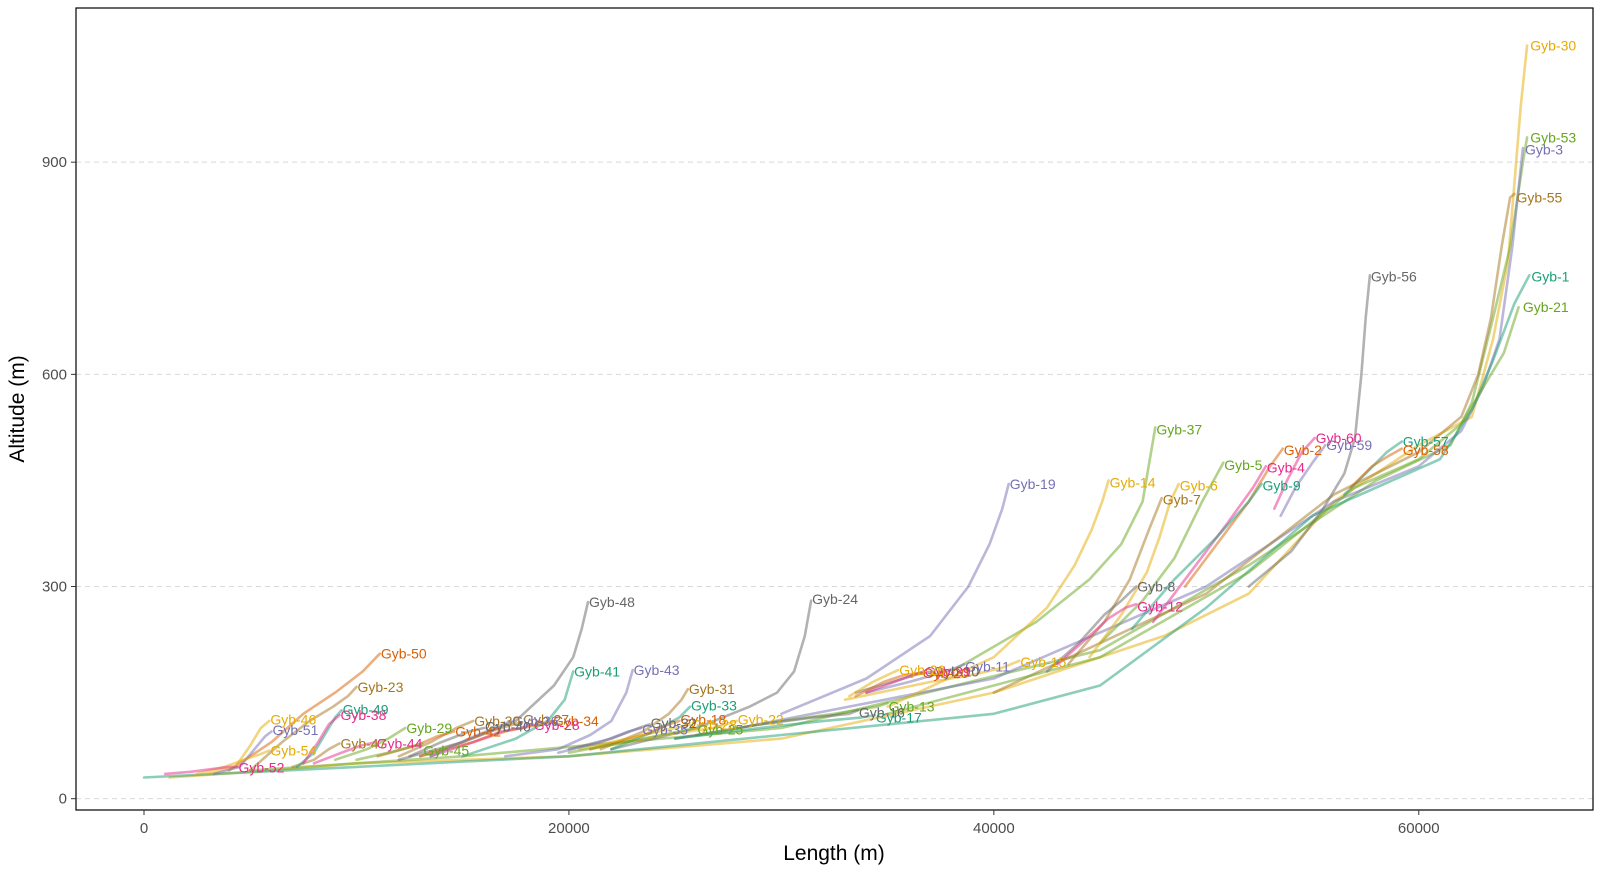 The image size is (1600, 873). I want to click on series-label-gyb-56: Gyb-56, so click(1394, 277).